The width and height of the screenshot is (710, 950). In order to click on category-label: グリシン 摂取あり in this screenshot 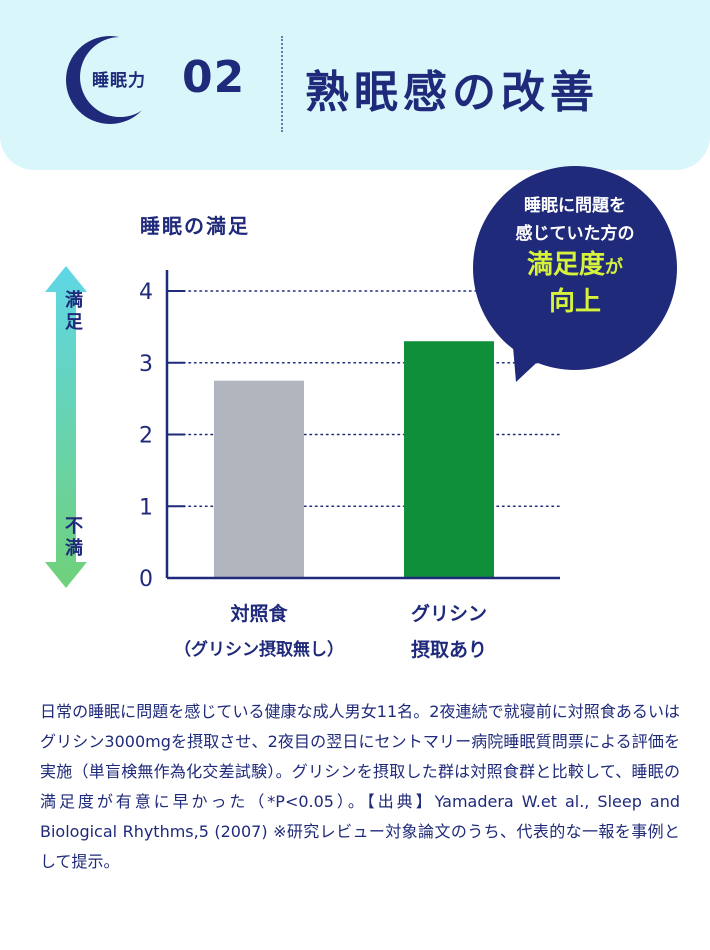, I will do `click(449, 632)`.